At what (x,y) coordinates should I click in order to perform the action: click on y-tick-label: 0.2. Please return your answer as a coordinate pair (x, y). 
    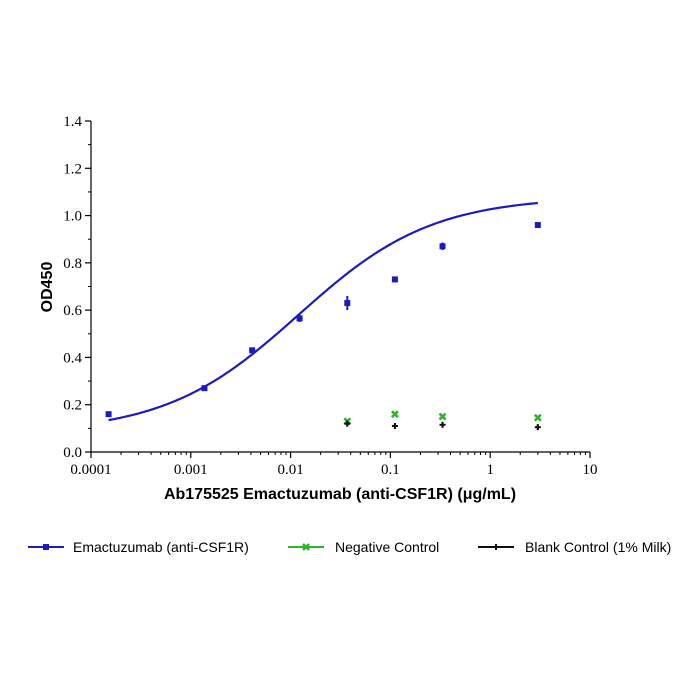
    Looking at the image, I should click on (72, 406).